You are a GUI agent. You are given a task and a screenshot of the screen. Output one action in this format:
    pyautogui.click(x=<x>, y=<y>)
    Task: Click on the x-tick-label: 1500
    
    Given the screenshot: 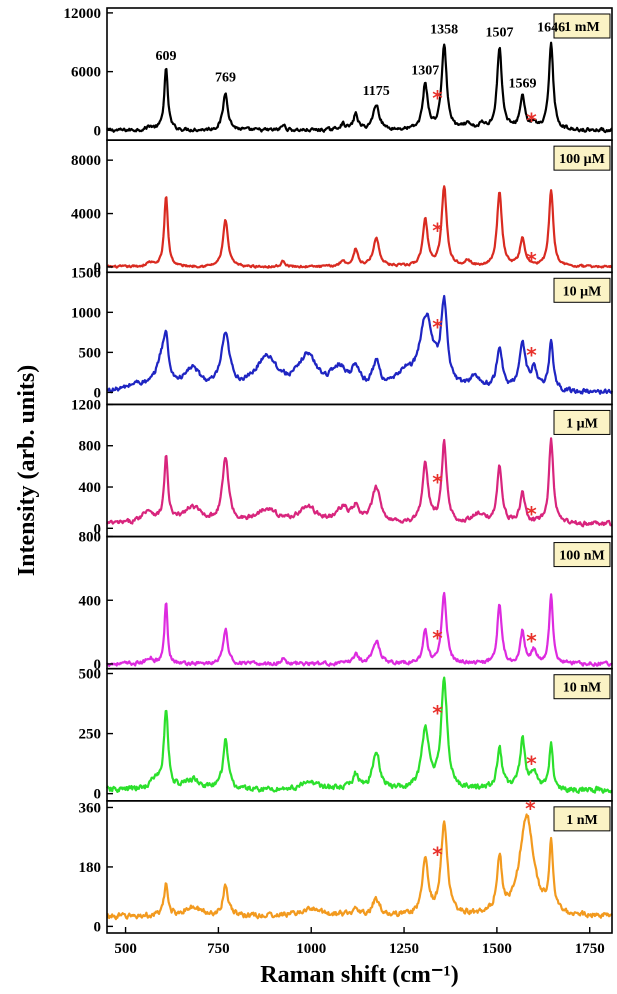 What is the action you would take?
    pyautogui.click(x=497, y=949)
    